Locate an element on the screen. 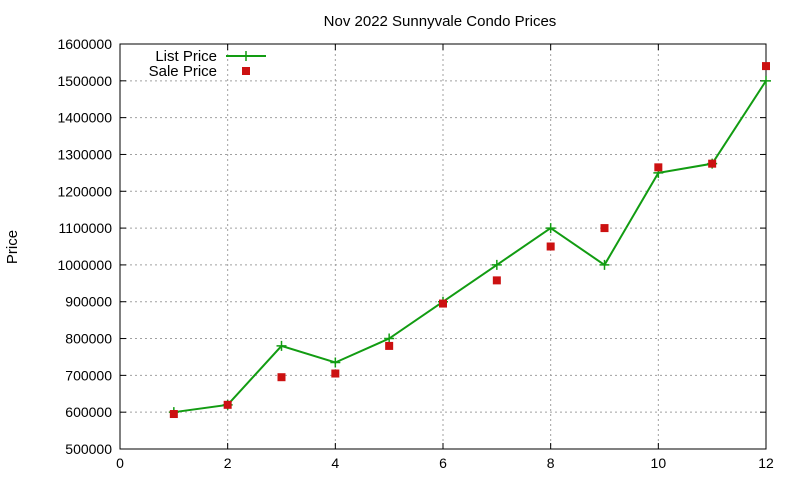  x-tick-label: 10 is located at coordinates (659, 463).